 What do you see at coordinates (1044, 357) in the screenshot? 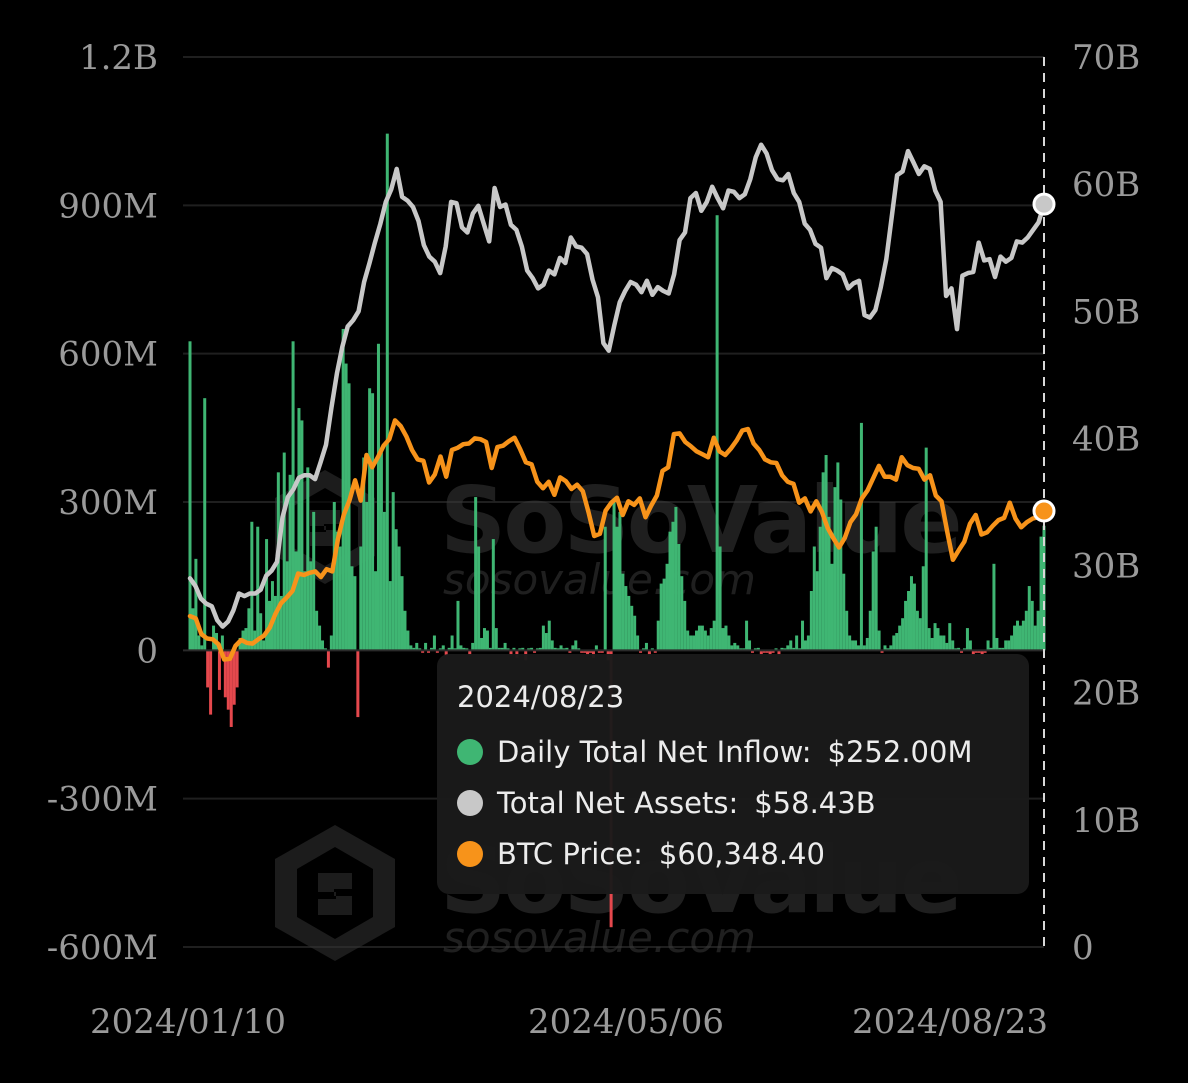
I see `hover-markers` at bounding box center [1044, 357].